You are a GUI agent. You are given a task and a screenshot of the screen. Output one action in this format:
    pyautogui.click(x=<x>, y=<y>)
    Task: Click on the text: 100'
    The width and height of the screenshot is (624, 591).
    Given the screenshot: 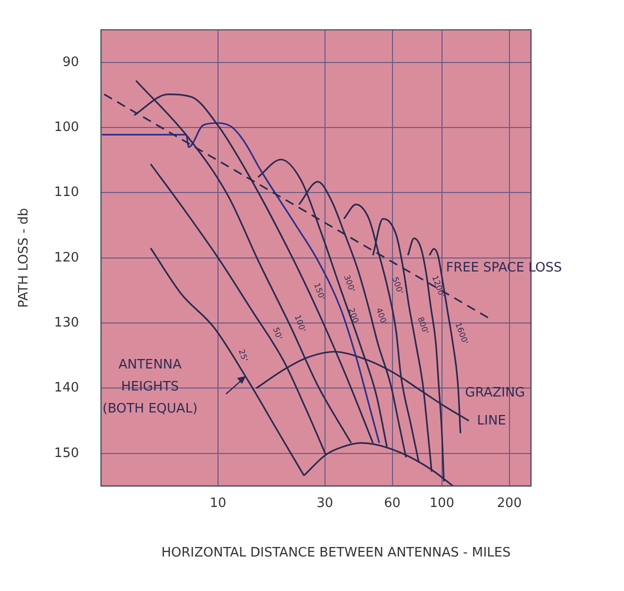 What is the action you would take?
    pyautogui.click(x=300, y=324)
    